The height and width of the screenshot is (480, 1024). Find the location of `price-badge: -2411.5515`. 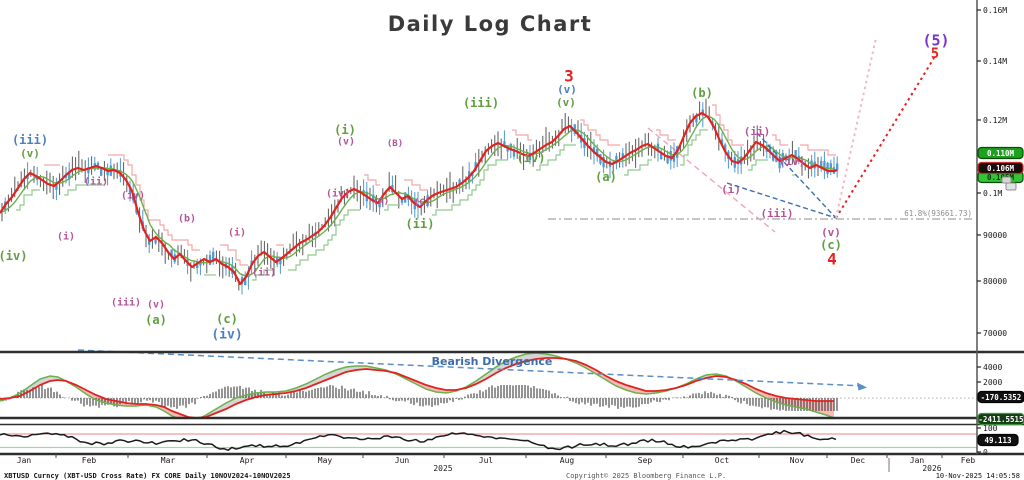

price-badge: -2411.5515 is located at coordinates (1000, 419).